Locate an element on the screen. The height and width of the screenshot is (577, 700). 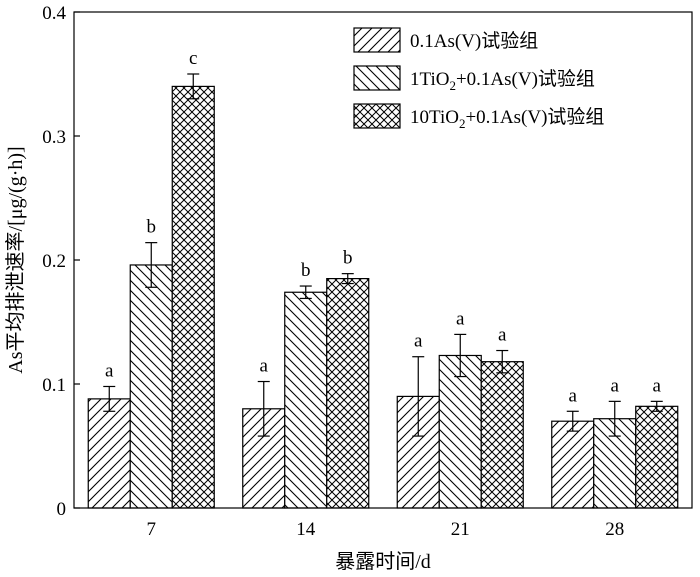
y-tick-label: 0.1 is located at coordinates (54, 385).